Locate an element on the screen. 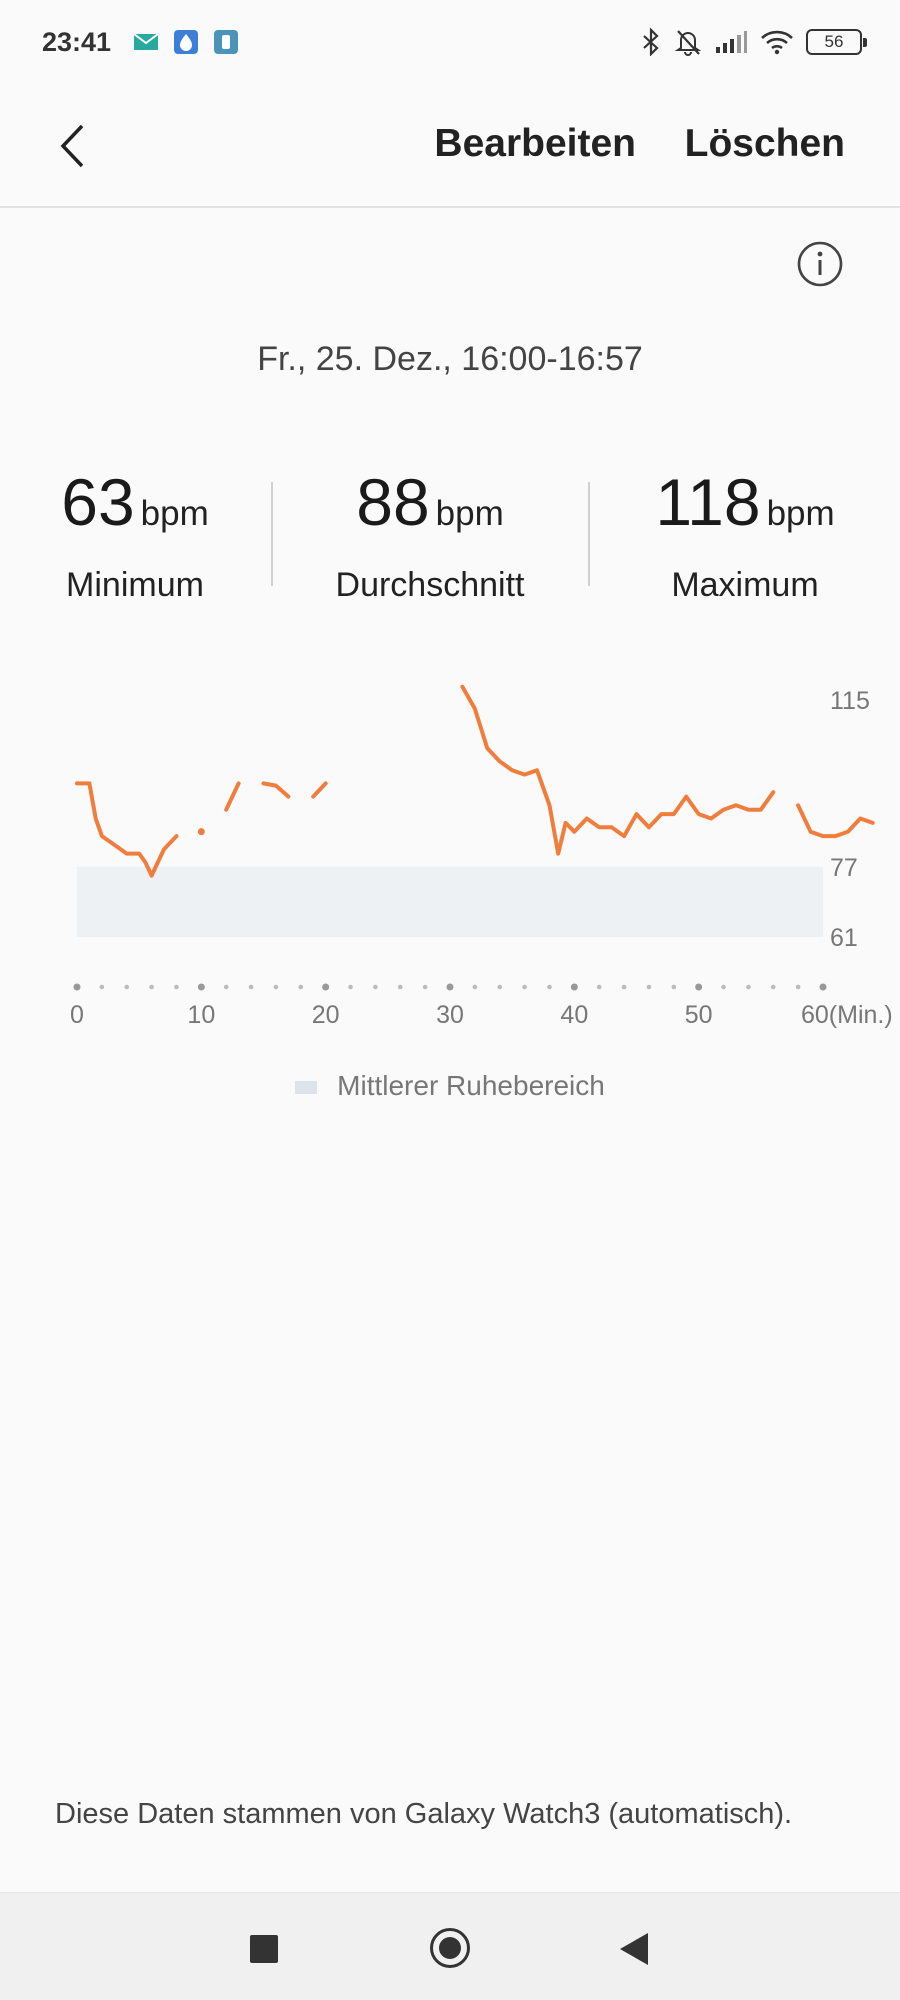  triangle-back-icon is located at coordinates (634, 1949).